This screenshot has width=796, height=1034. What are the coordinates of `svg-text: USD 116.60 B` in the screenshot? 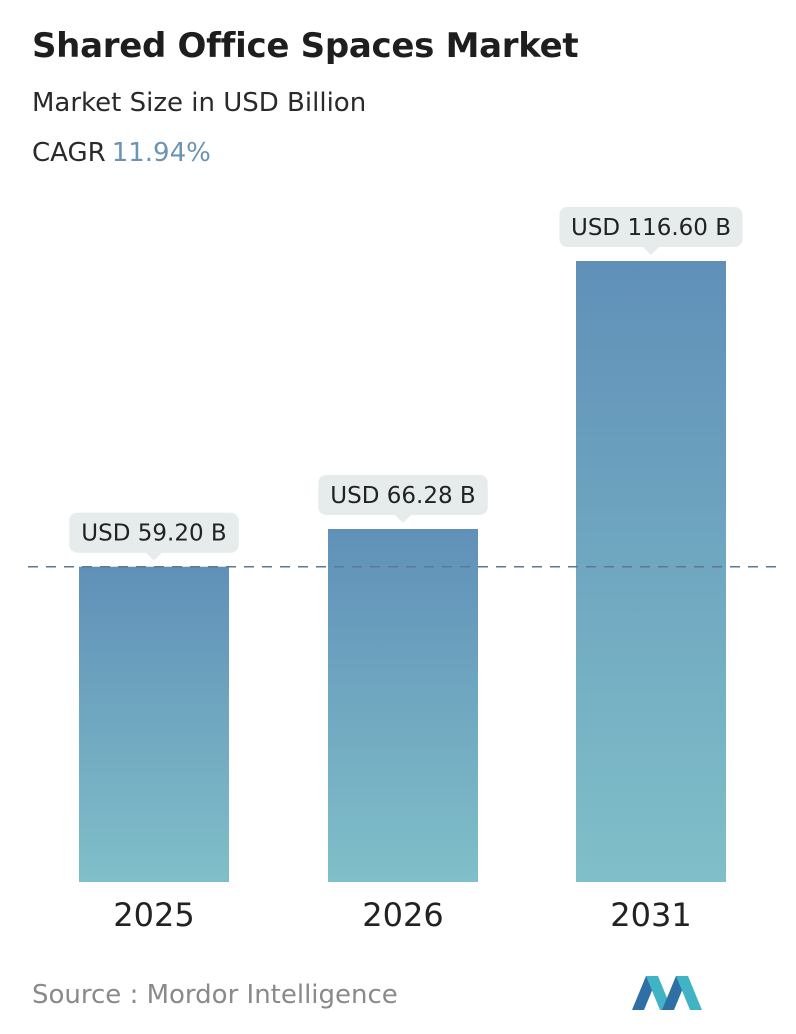 It's located at (651, 228).